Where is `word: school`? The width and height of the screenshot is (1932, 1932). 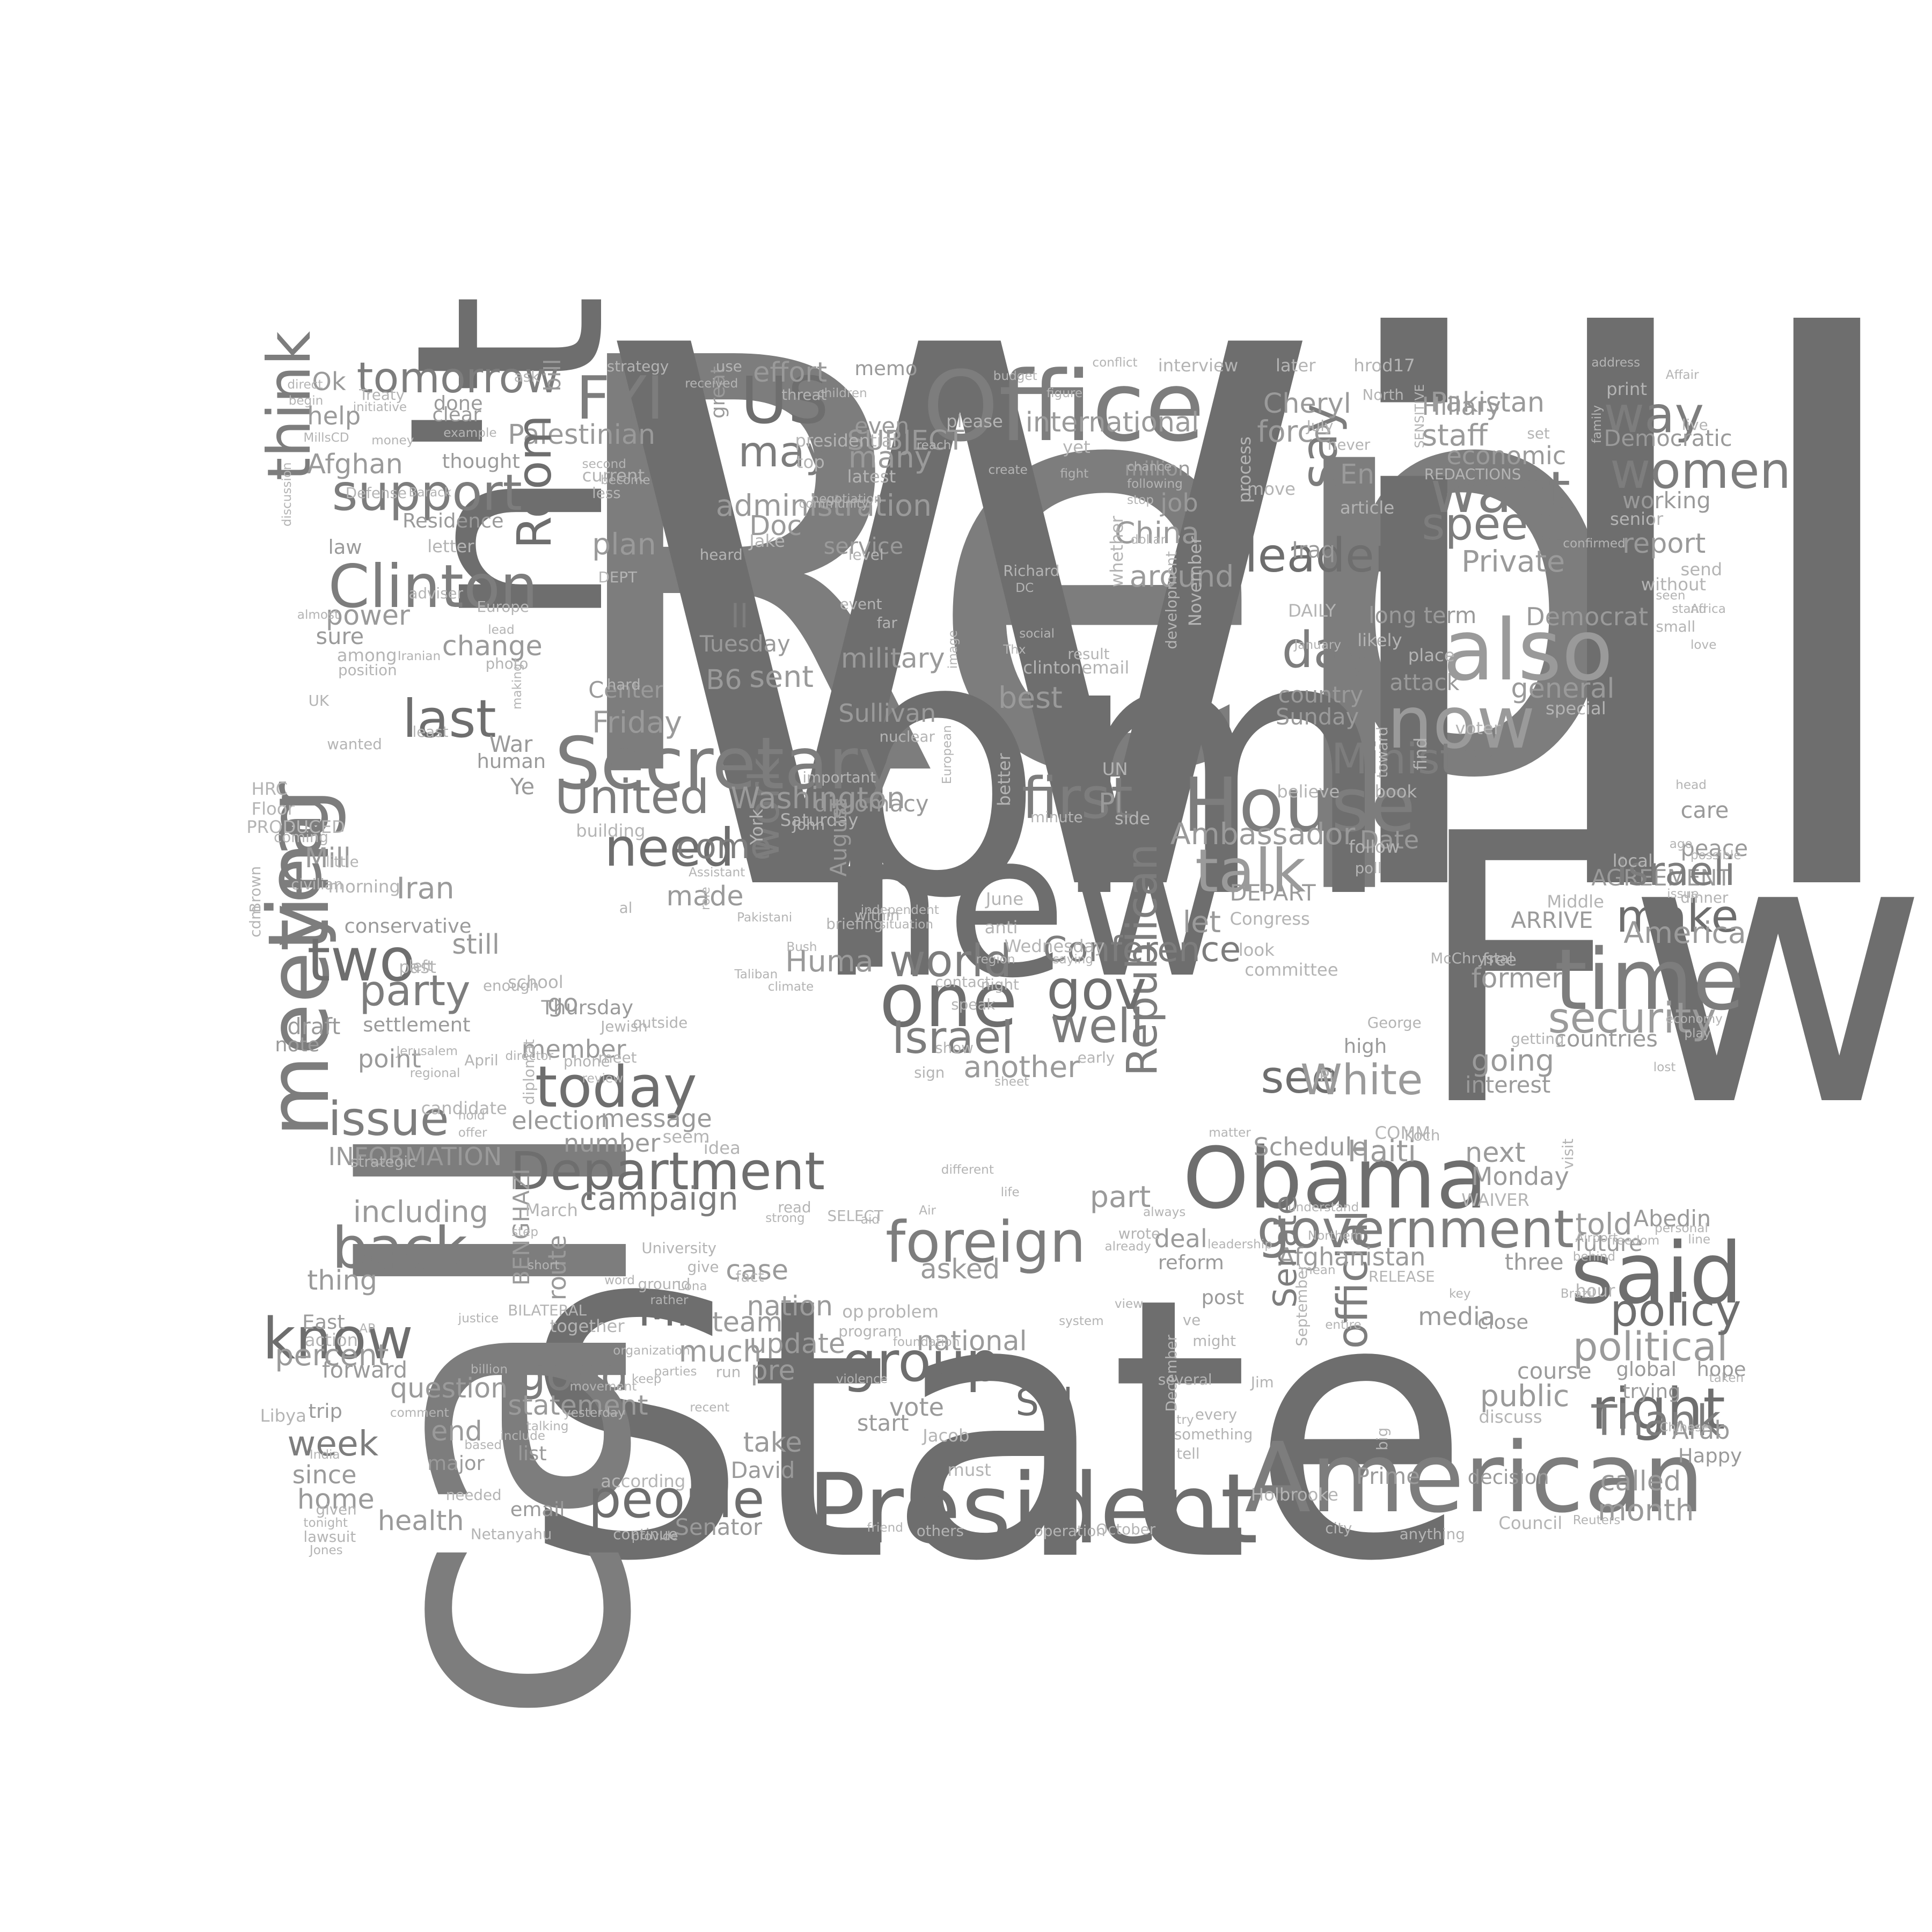
word: school is located at coordinates (536, 981).